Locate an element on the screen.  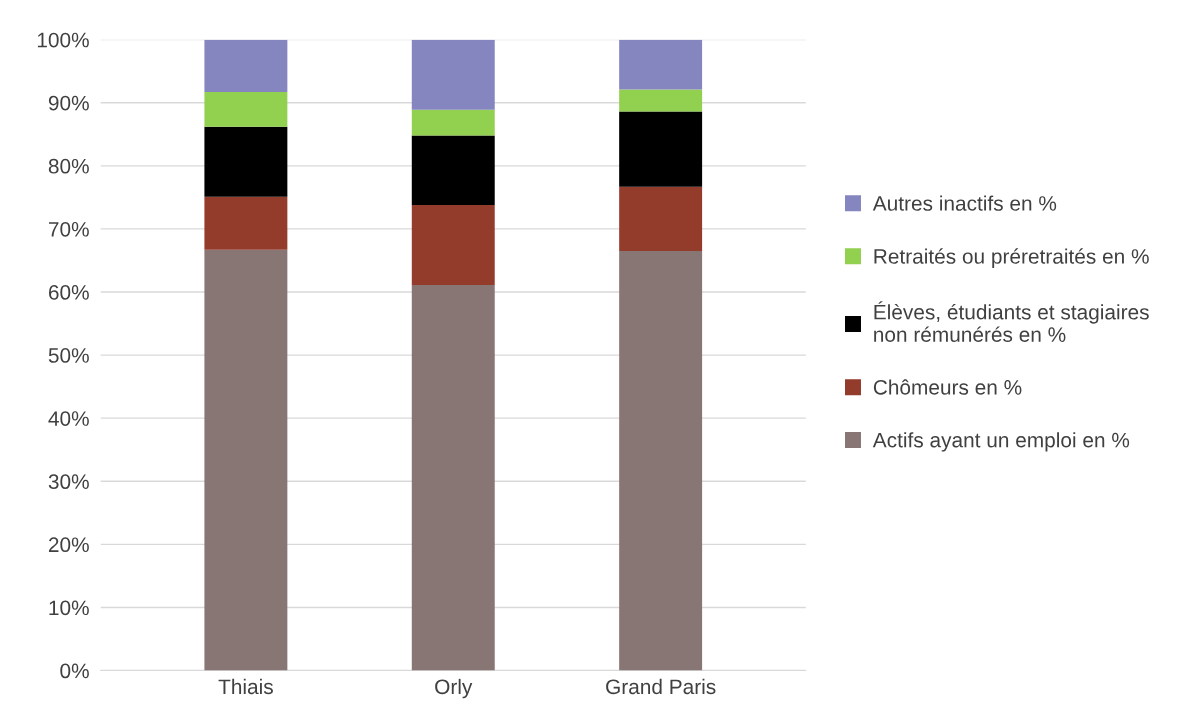
legend-label: Retraités ou préretraités en % is located at coordinates (1011, 258).